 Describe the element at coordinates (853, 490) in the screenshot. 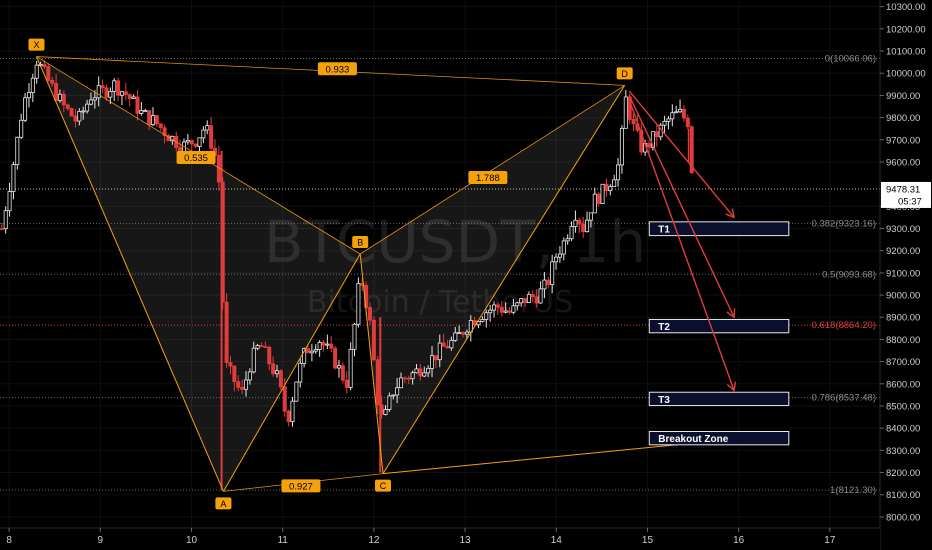

I see `fib-level-label: 1(8121.30)` at that location.